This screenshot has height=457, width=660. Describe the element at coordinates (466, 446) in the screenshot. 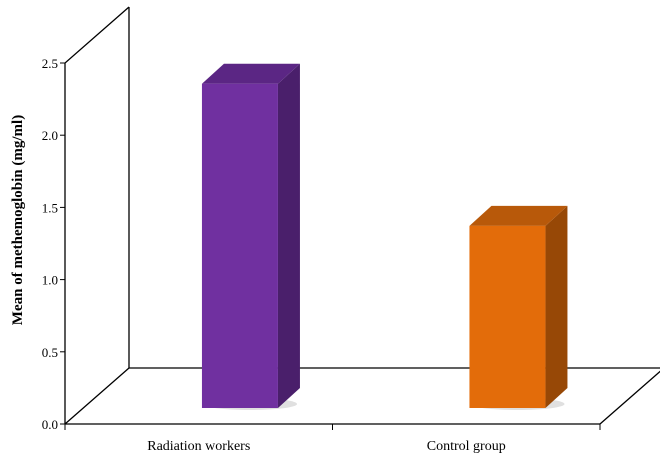

I see `x-tick-label: Control group` at that location.